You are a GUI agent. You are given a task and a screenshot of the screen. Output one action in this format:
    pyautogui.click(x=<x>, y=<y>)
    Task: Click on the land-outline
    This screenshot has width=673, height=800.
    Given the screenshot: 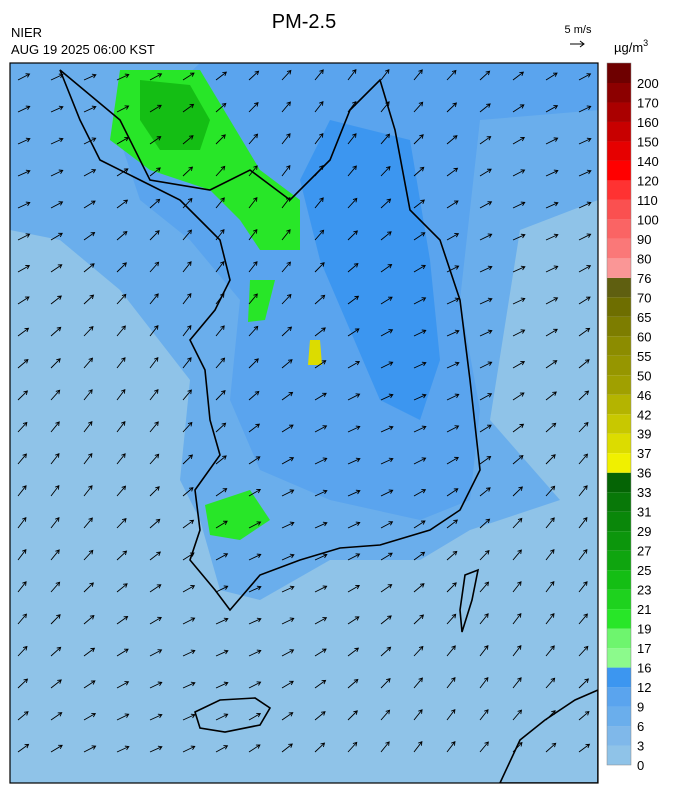 What is the action you would take?
    pyautogui.click(x=548, y=736)
    